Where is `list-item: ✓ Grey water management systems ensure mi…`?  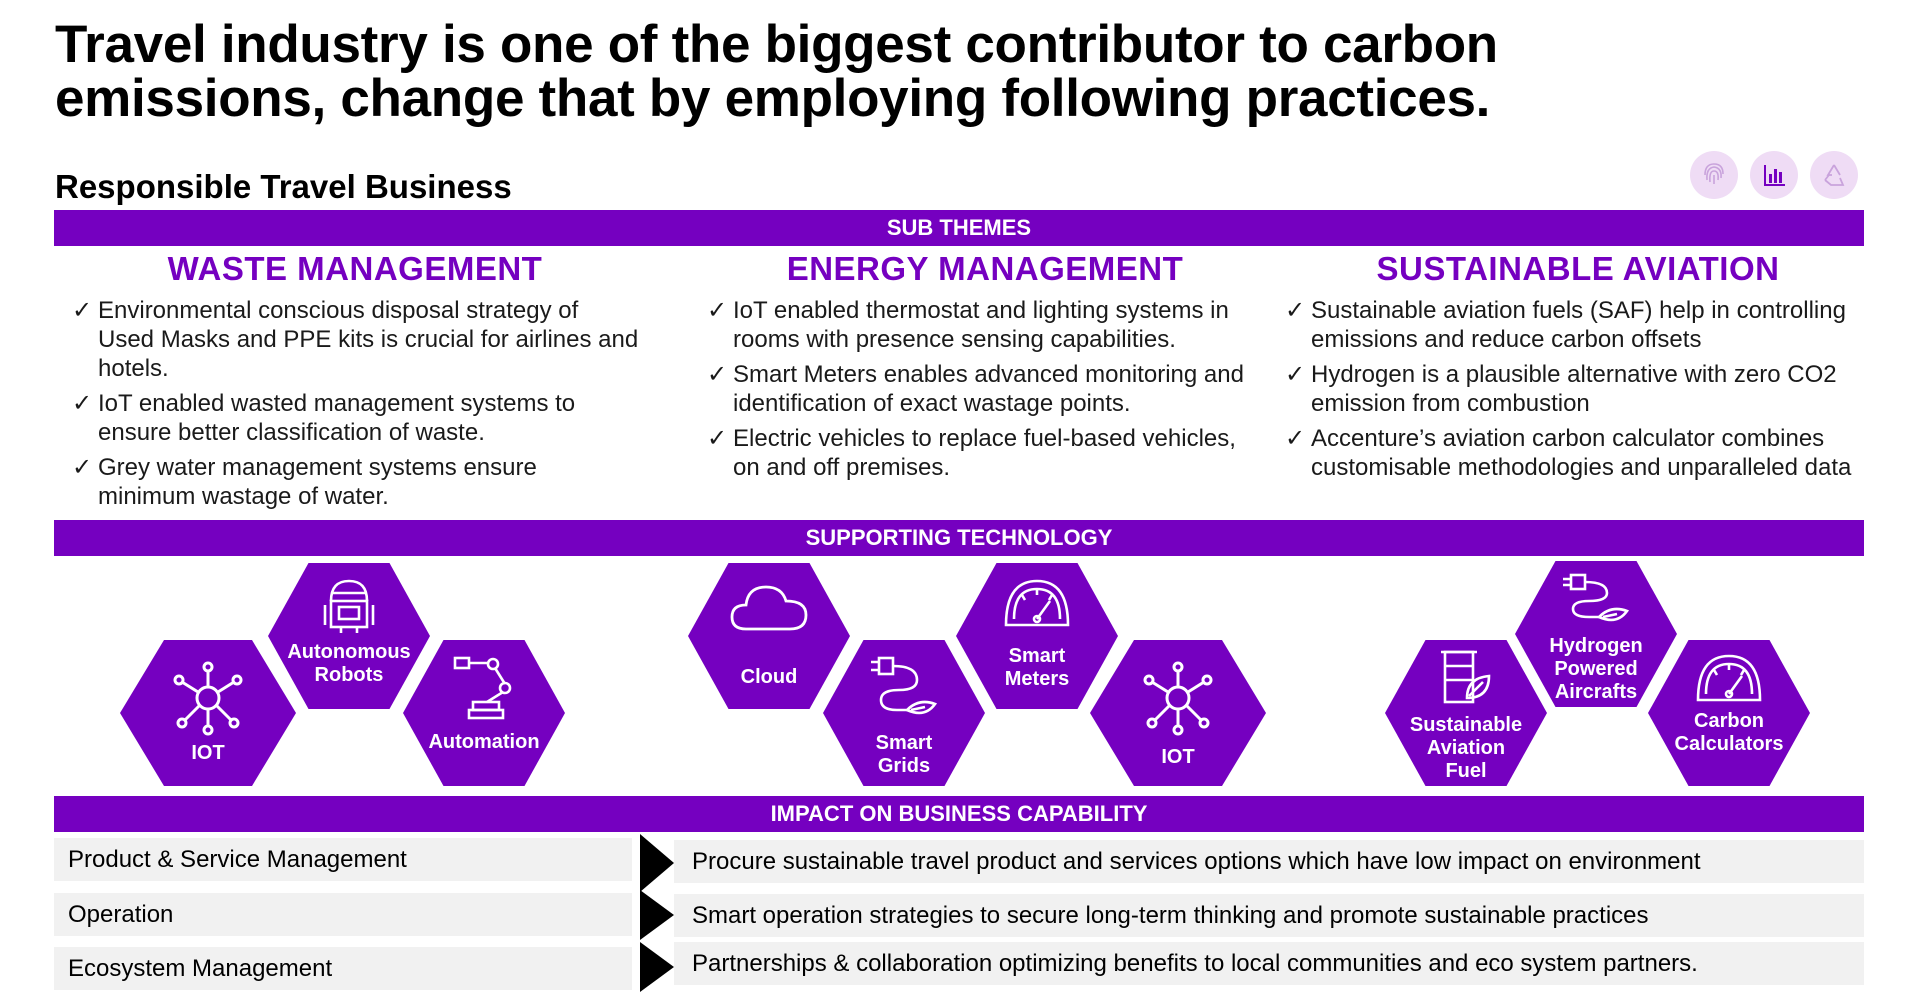
list-item: ✓ Grey water management systems ensure mi… is located at coordinates (304, 482).